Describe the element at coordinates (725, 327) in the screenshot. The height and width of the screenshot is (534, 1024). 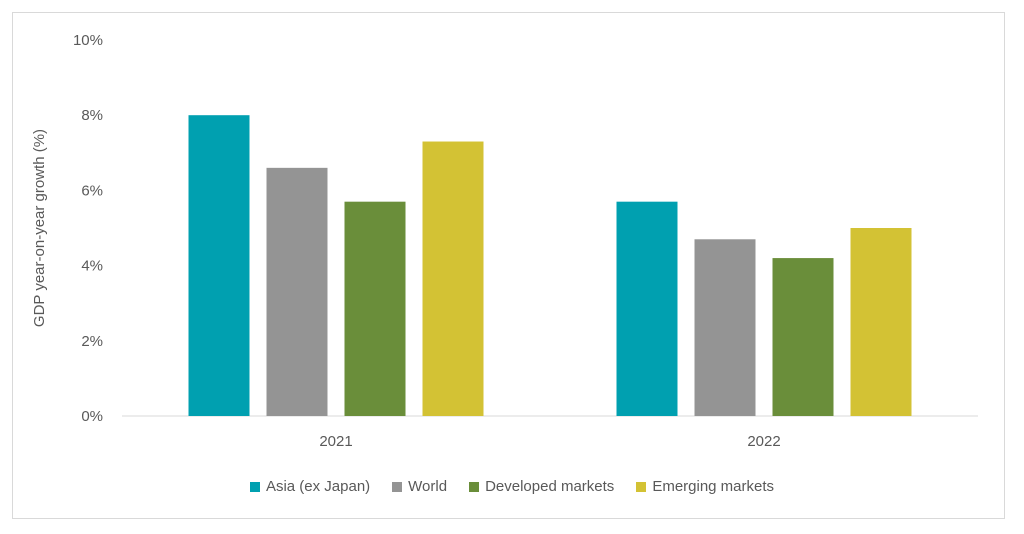
I see `bar-world-2022` at that location.